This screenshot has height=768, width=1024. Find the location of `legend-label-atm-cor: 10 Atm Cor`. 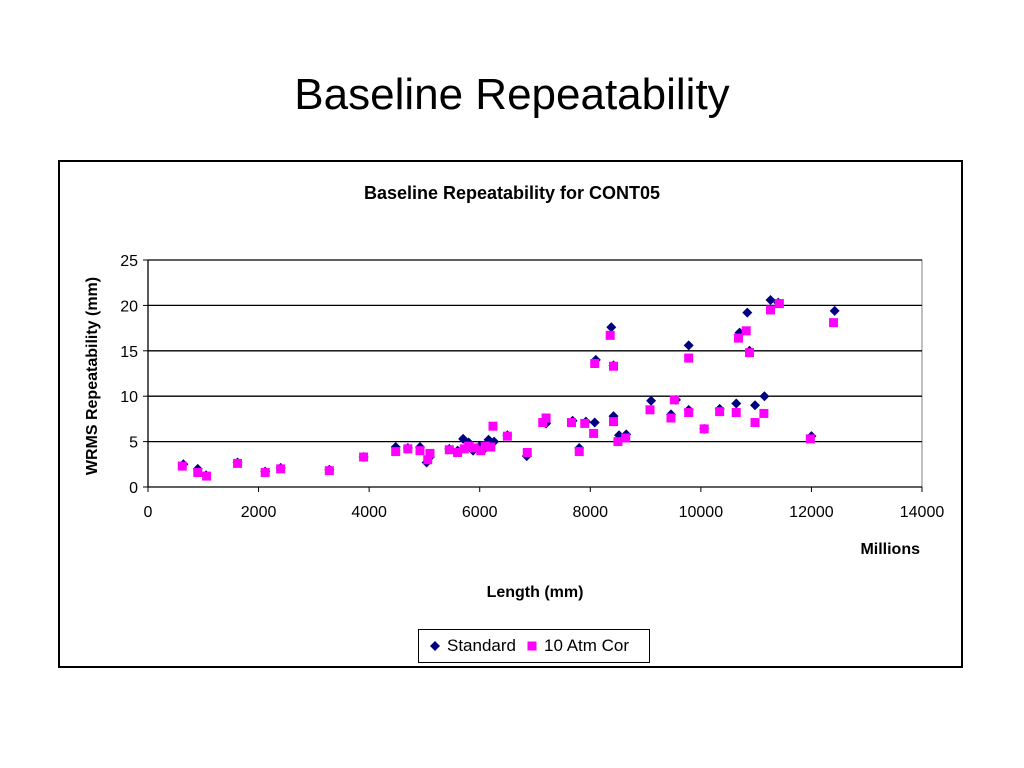

legend-label-atm-cor: 10 Atm Cor is located at coordinates (587, 645).